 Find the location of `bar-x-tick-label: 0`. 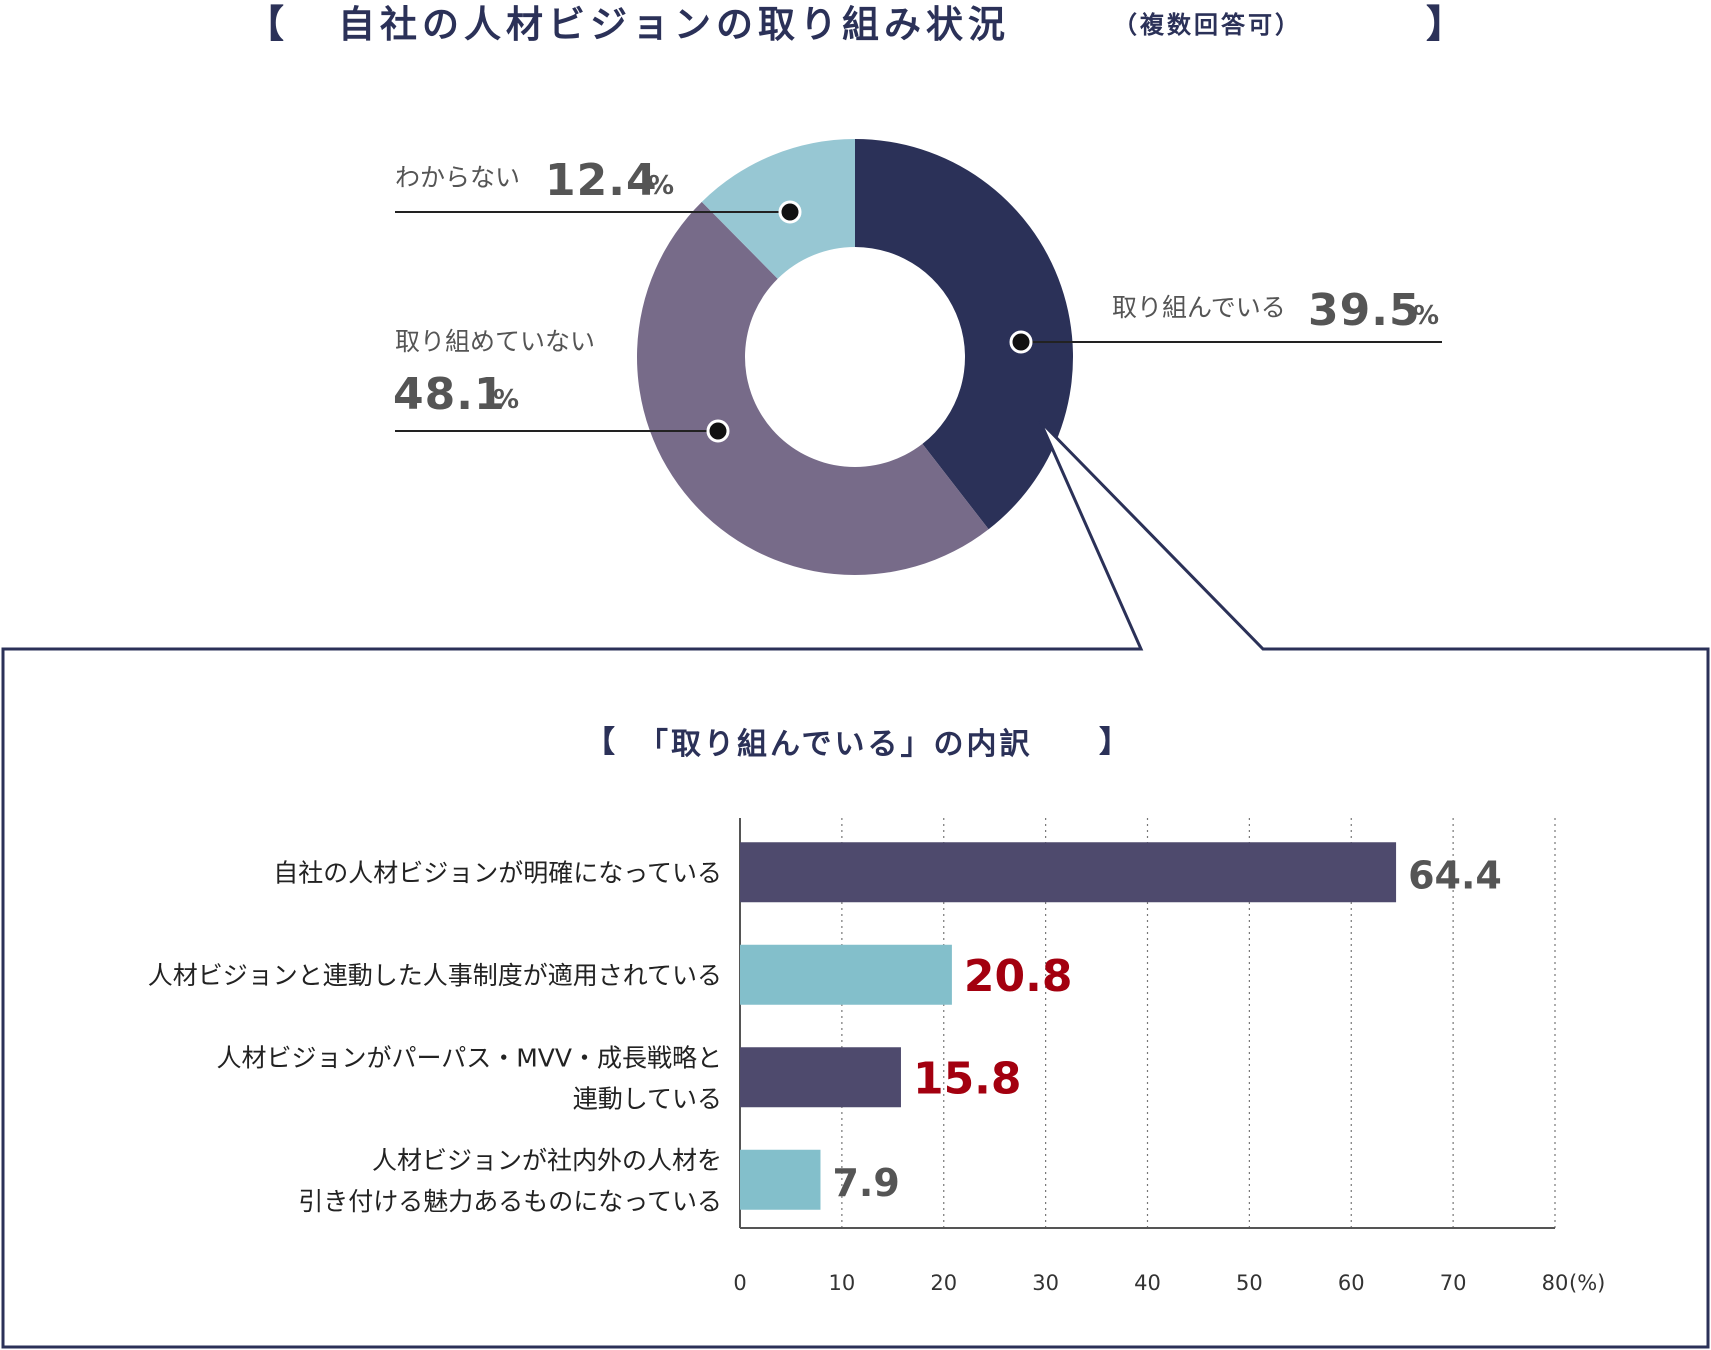

bar-x-tick-label: 0 is located at coordinates (739, 1283).